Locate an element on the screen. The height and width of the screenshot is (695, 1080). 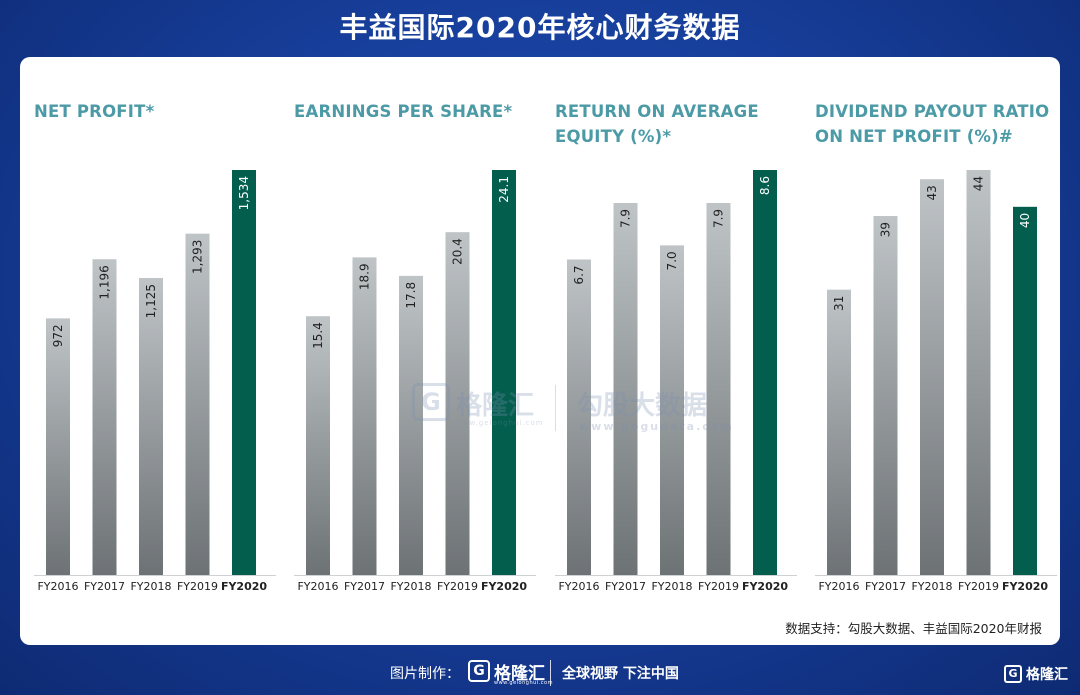
data-label: 39 is located at coordinates (886, 229).